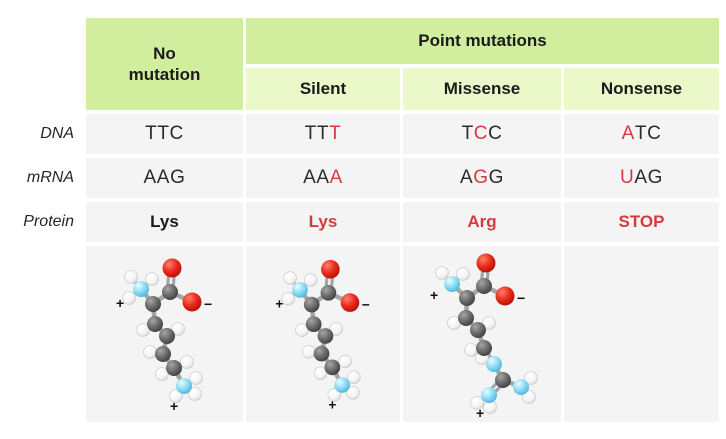 The width and height of the screenshot is (726, 439). I want to click on letter-segment: C, so click(495, 133).